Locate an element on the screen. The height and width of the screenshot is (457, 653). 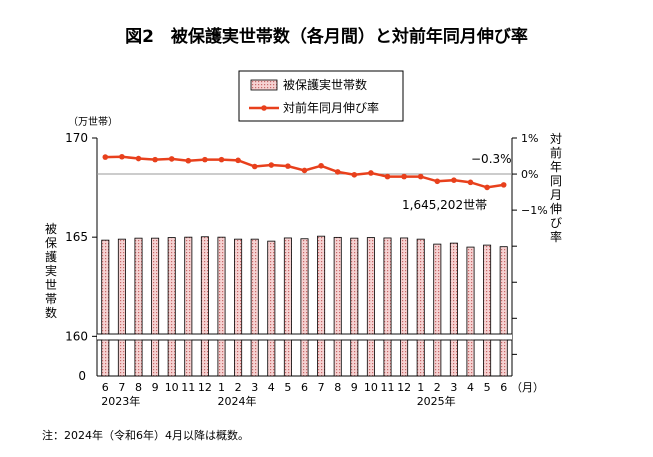
right-axis-title-char: 率 is located at coordinates (556, 236).